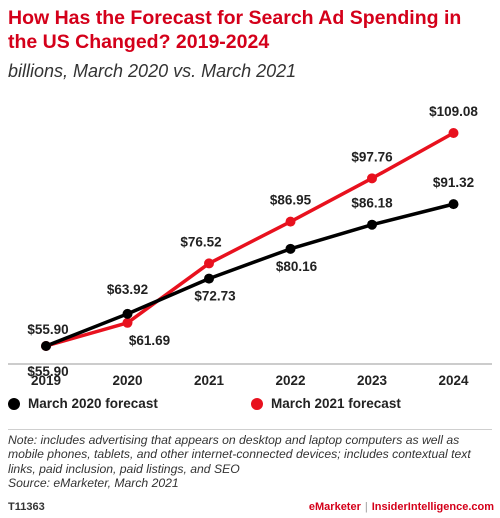  I want to click on legend-item-march-2021: March 2021 forecast, so click(326, 403).